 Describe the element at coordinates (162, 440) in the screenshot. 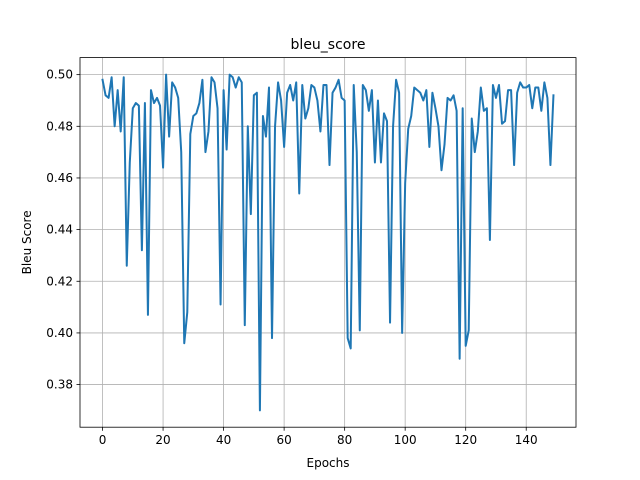

I see `x-tick-label: 20` at that location.